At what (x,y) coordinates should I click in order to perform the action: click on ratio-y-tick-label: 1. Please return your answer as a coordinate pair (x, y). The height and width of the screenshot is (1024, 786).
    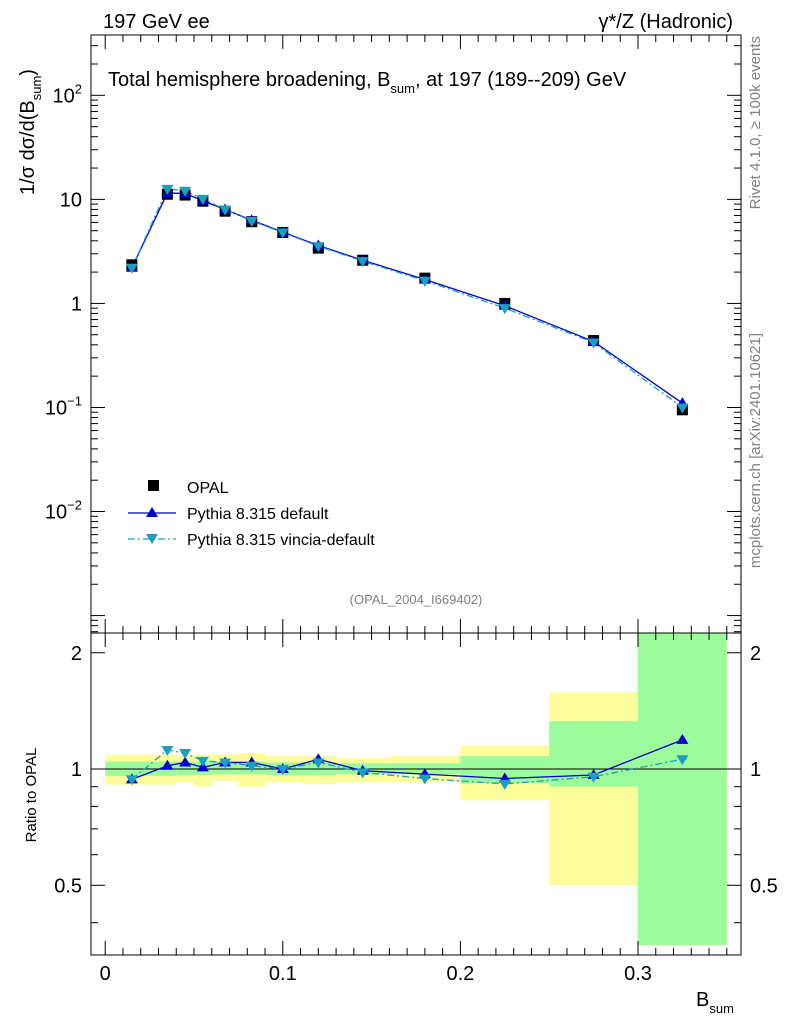
    Looking at the image, I should click on (76, 770).